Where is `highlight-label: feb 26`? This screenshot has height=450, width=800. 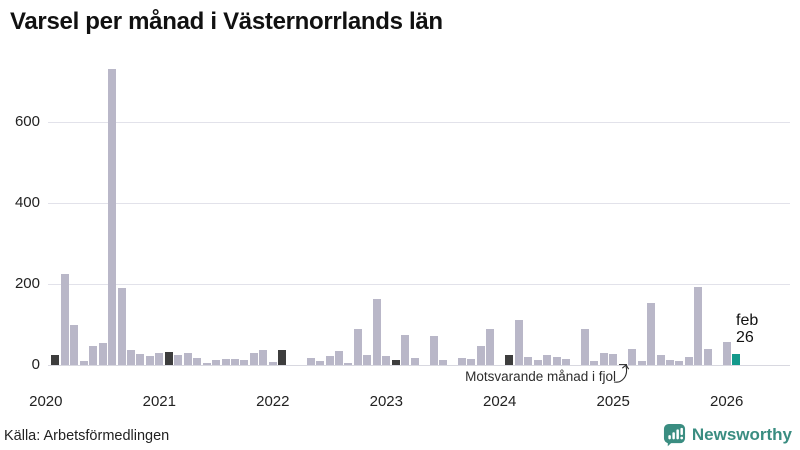 highlight-label: feb 26 is located at coordinates (747, 329).